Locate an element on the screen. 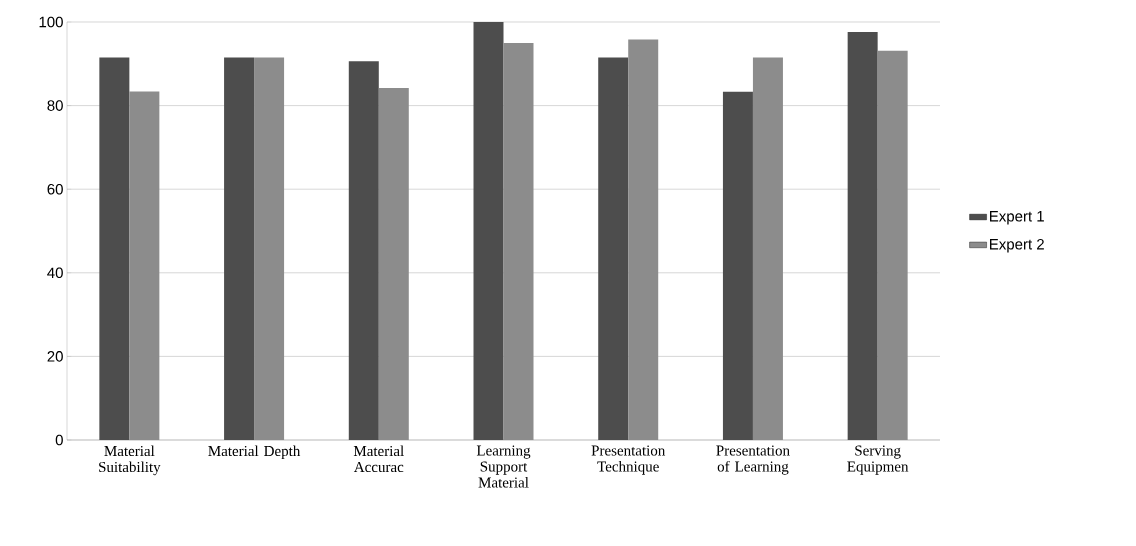  x-tick-label: Learning Support Material is located at coordinates (503, 466).